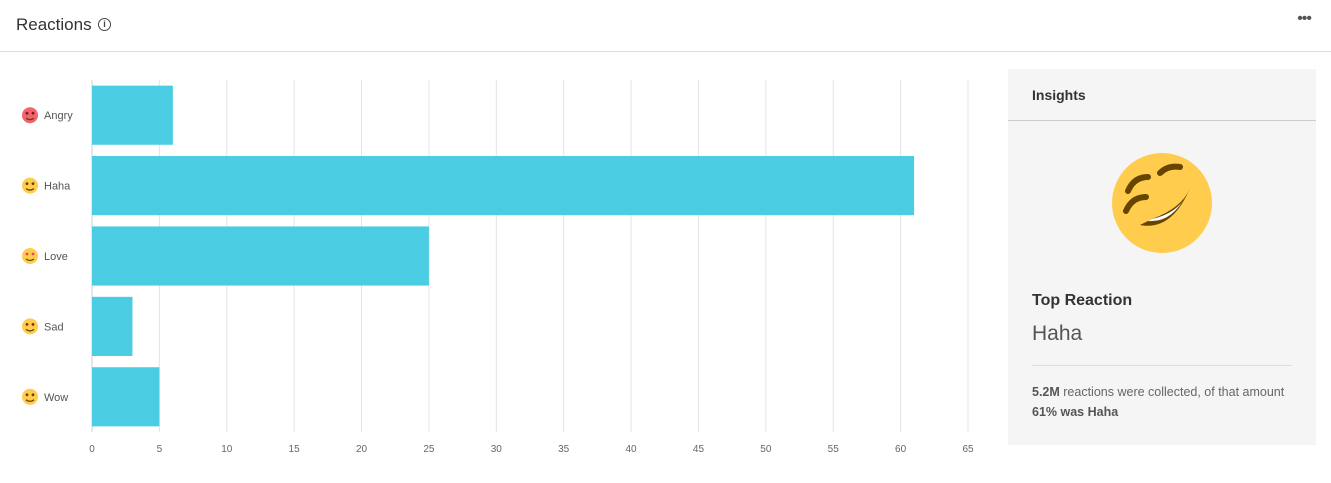  I want to click on x-tick-label: 30, so click(497, 449).